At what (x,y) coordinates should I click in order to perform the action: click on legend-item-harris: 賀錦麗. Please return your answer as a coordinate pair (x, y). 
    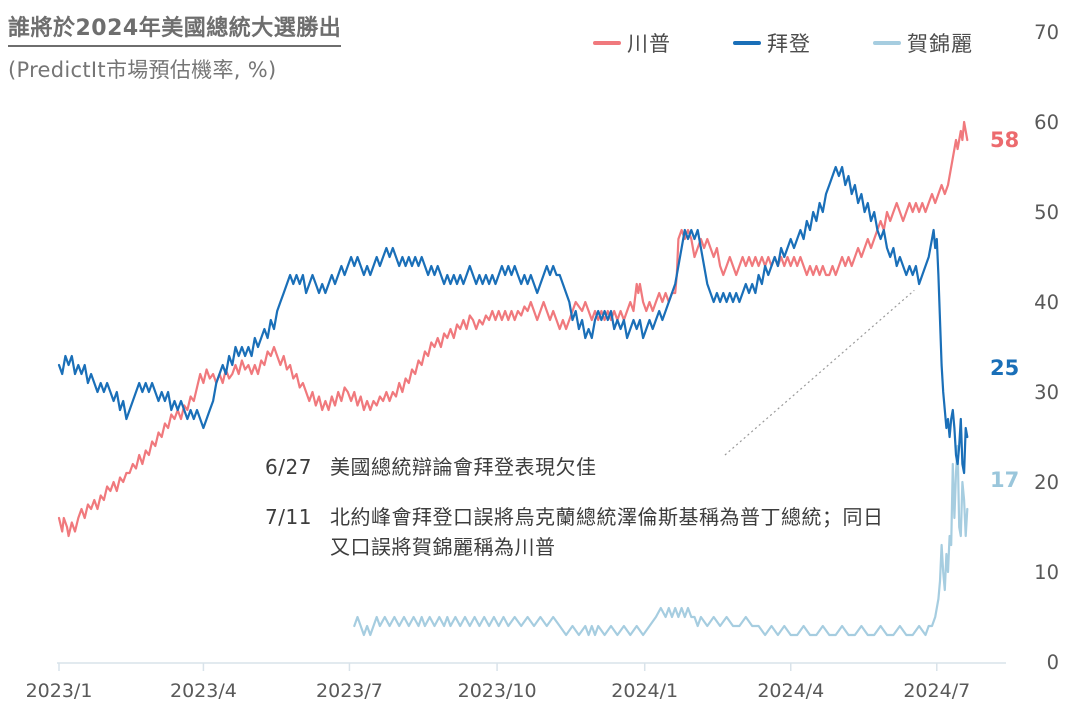
    Looking at the image, I should click on (923, 43).